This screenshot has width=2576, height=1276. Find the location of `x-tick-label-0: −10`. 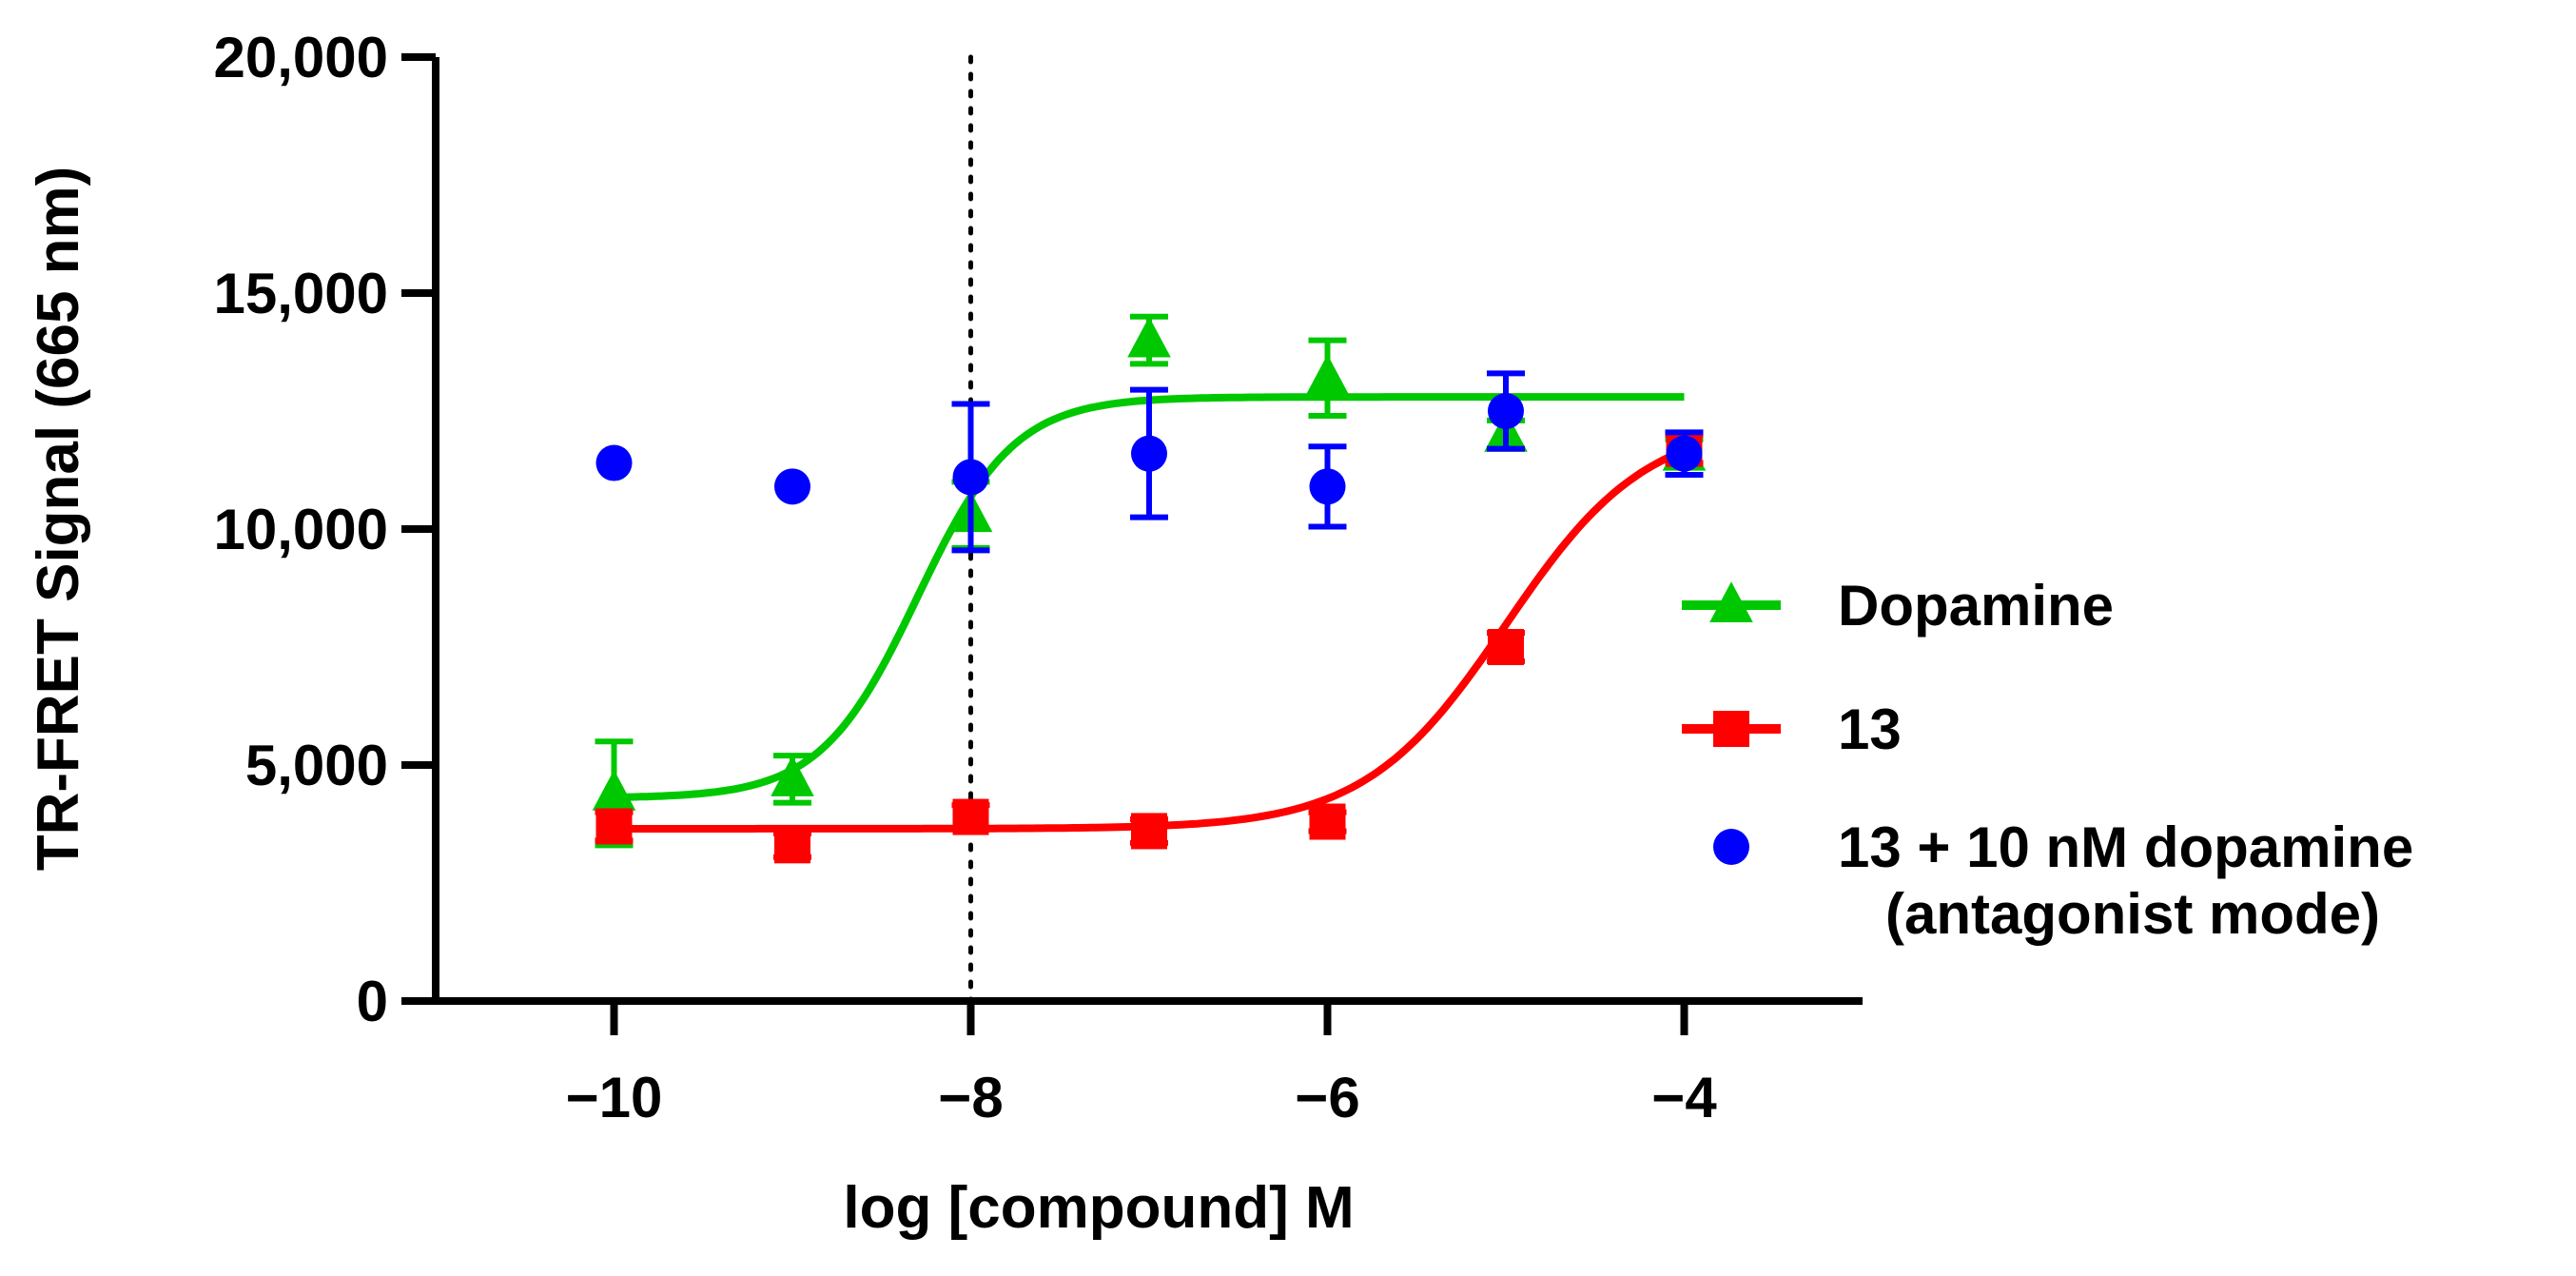

x-tick-label-0: −10 is located at coordinates (614, 1097).